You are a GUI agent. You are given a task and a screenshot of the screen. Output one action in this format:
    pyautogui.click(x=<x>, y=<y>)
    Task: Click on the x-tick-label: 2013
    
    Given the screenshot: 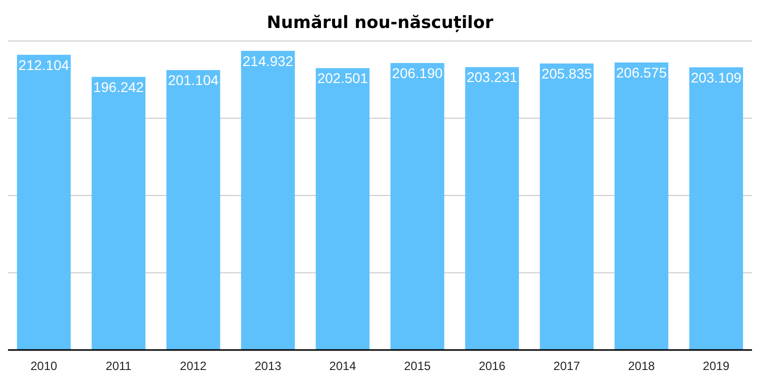 What is the action you would take?
    pyautogui.click(x=268, y=366)
    